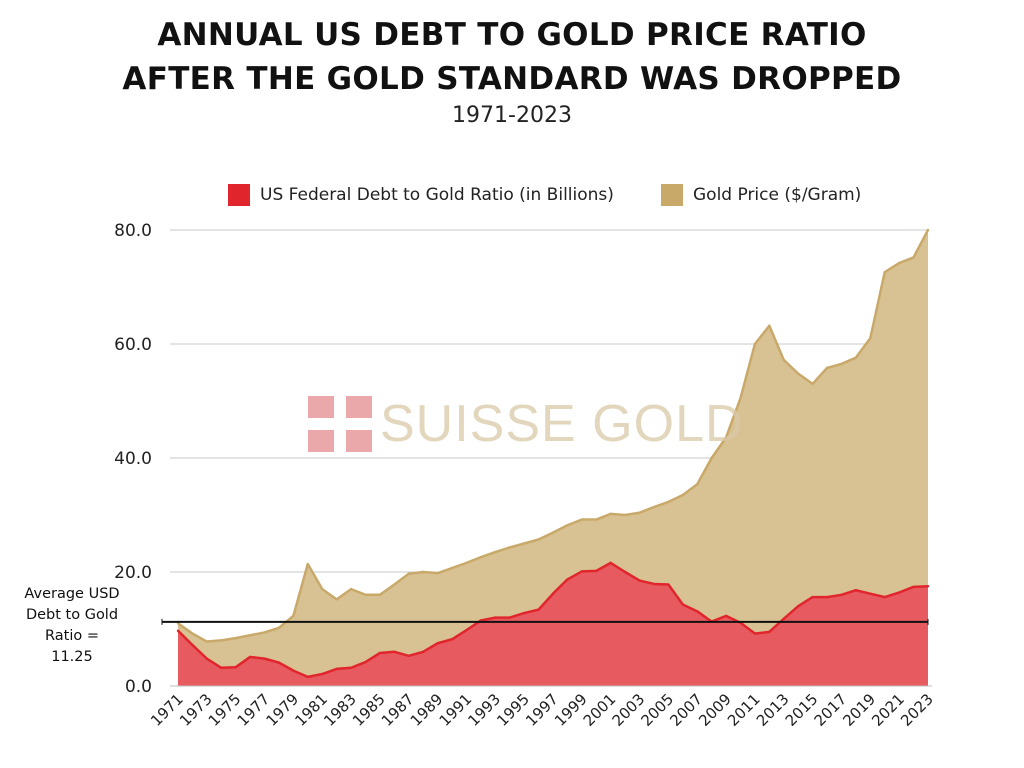 This screenshot has width=1024, height=768. What do you see at coordinates (311, 710) in the screenshot?
I see `x-tick-label: 1981` at bounding box center [311, 710].